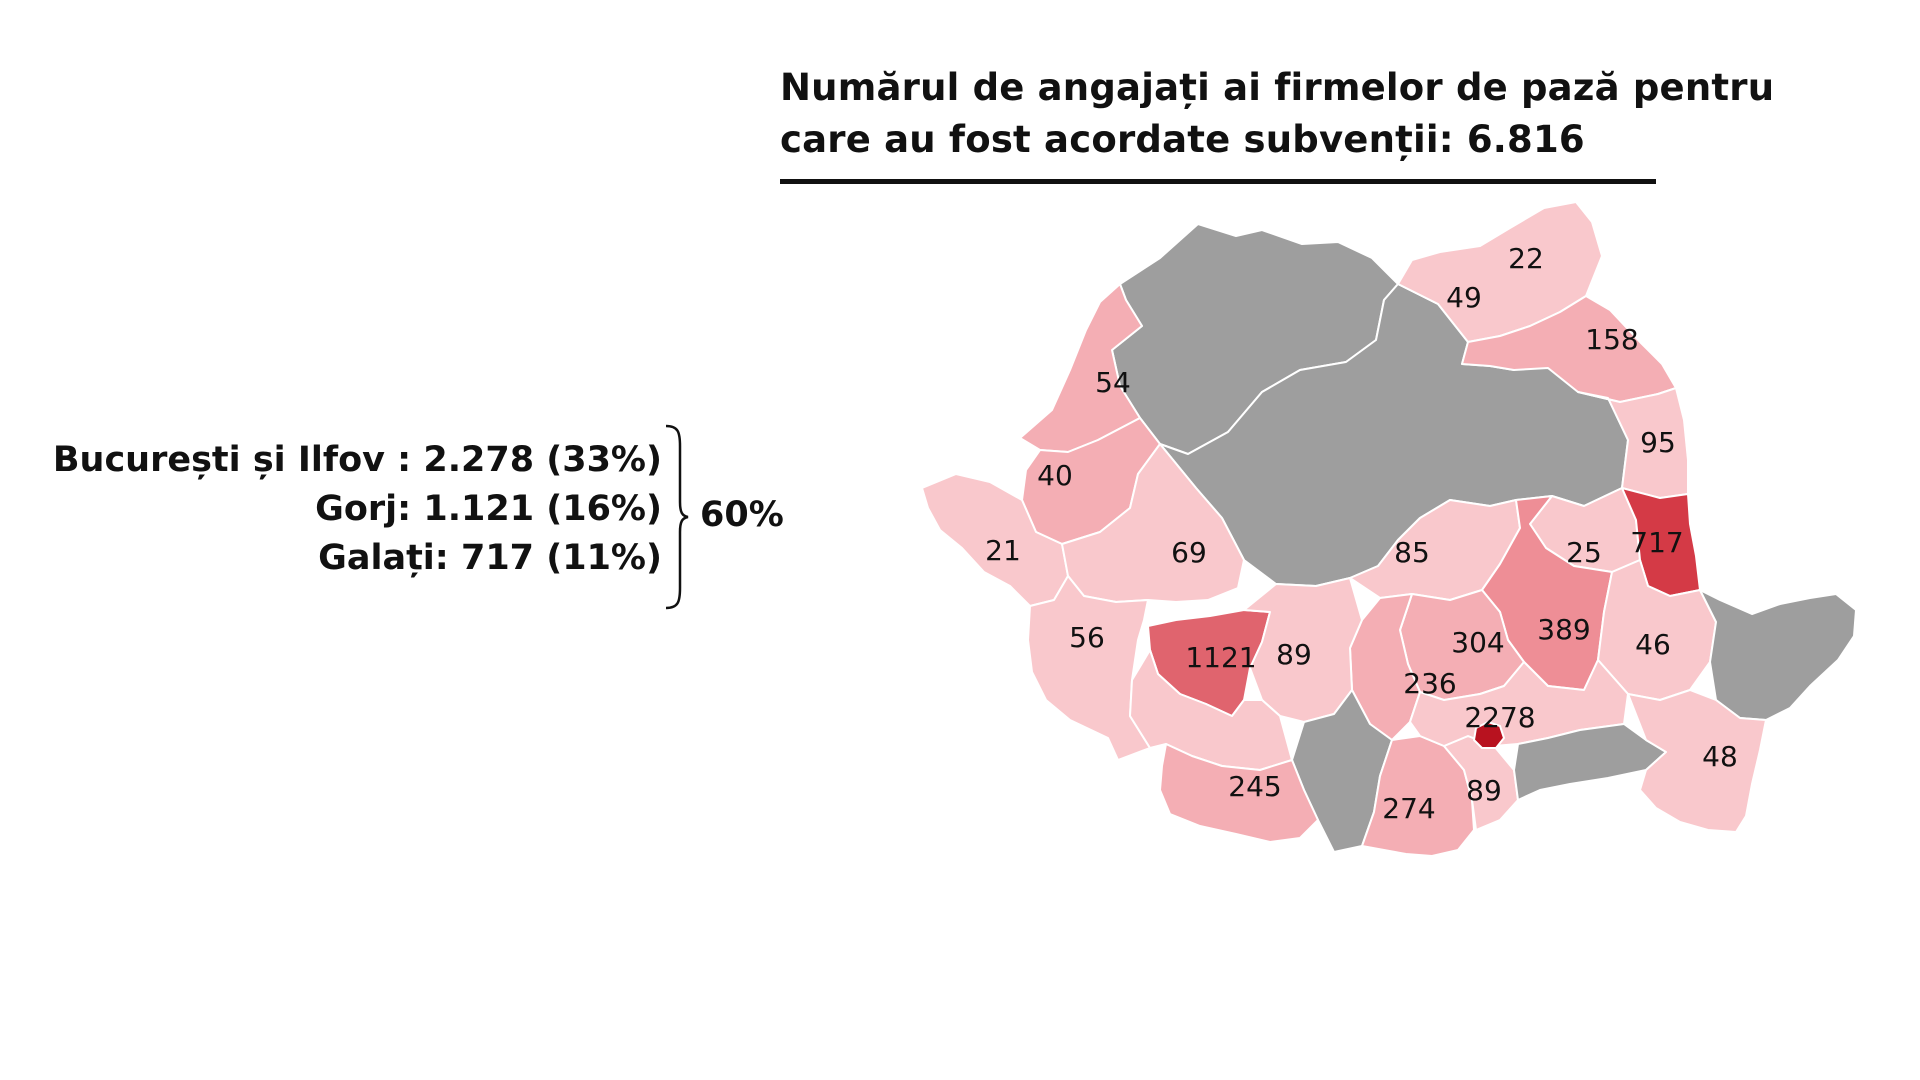  I want to click on summary-total-share: 60%, so click(742, 515).